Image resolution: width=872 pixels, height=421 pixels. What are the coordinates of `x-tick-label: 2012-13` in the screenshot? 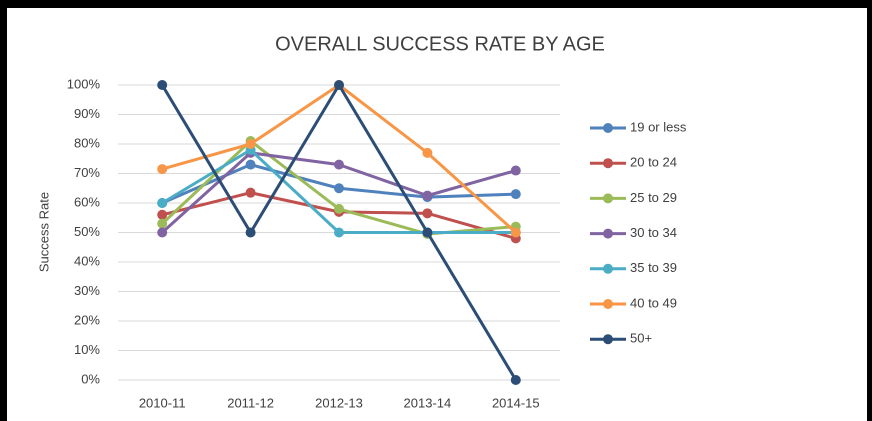 It's located at (339, 402).